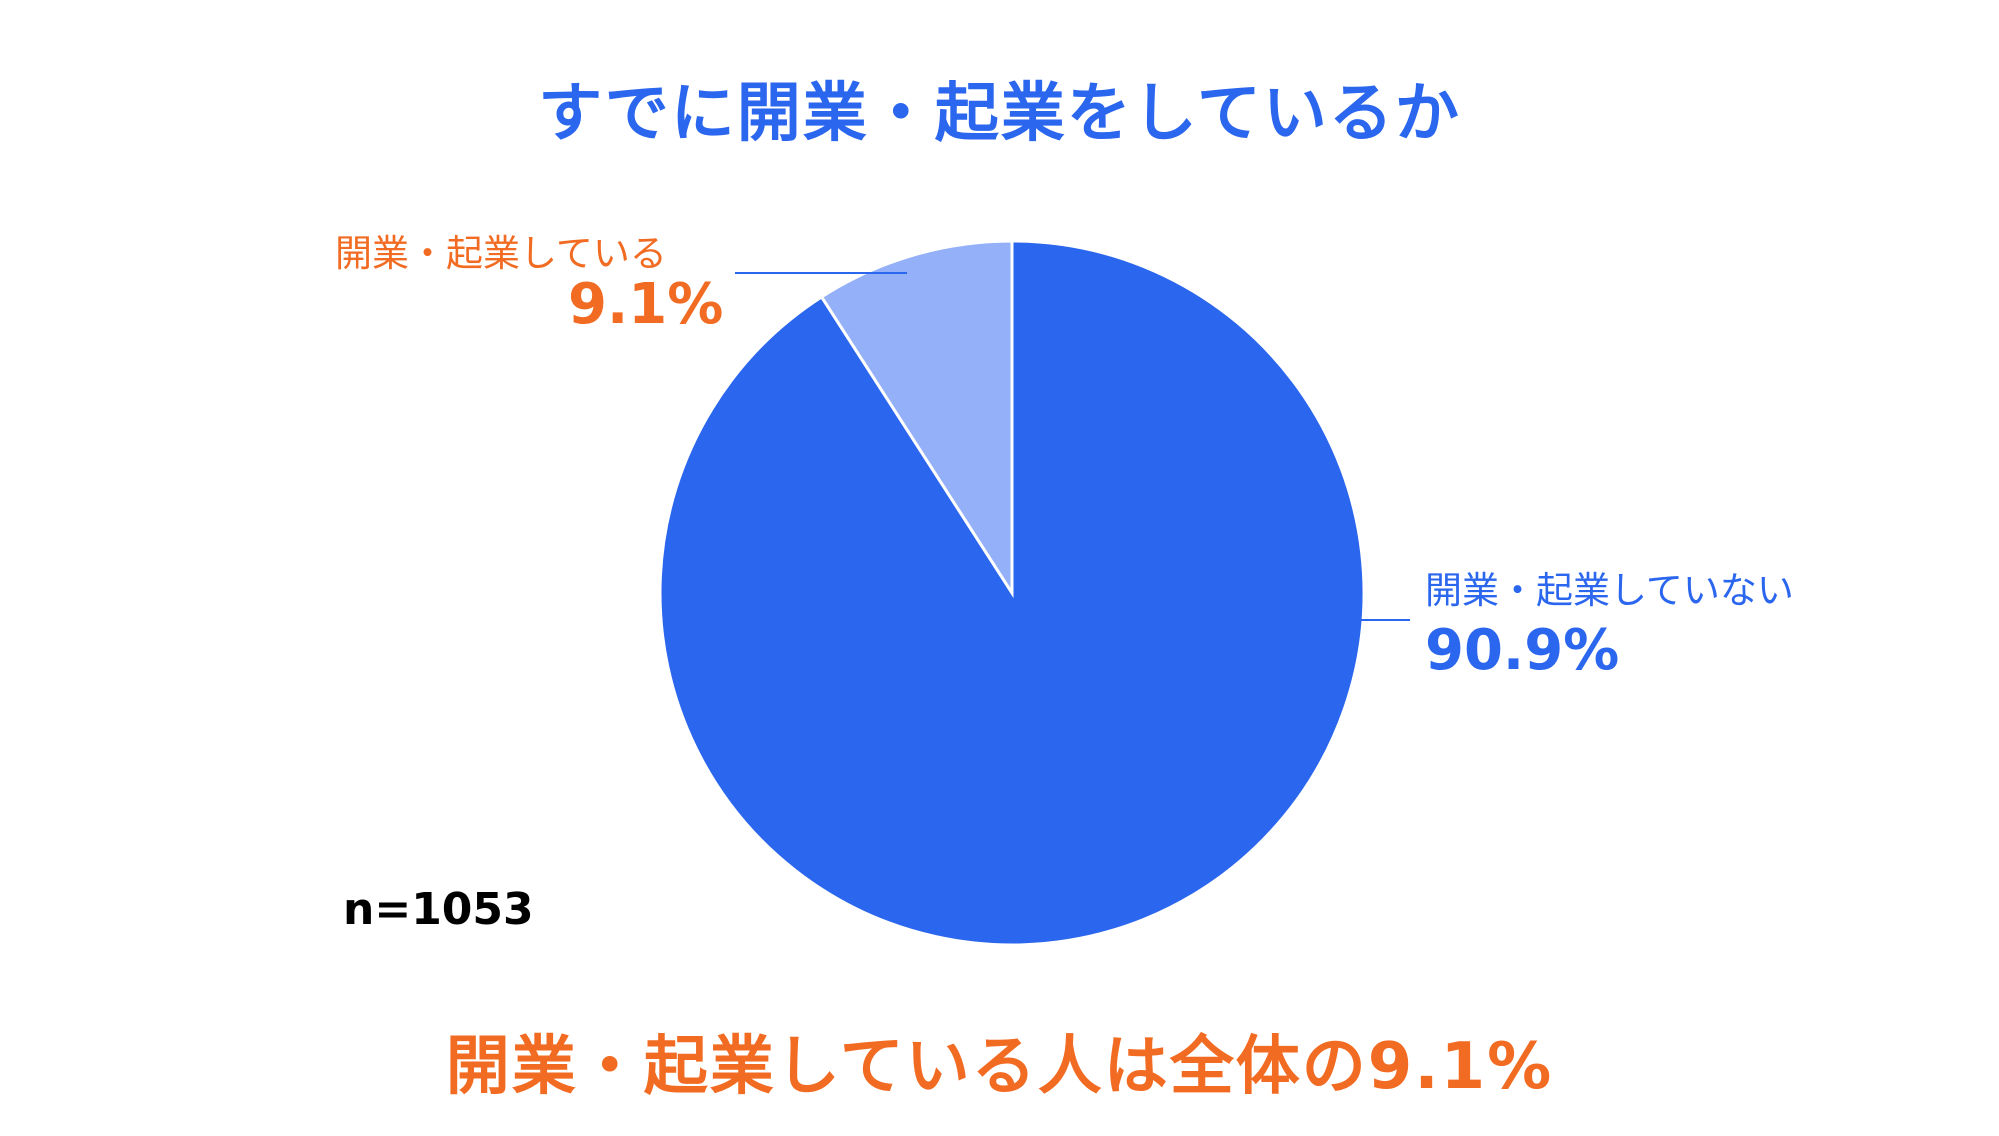  What do you see at coordinates (999, 1067) in the screenshot?
I see `conclusion-text: 開業・起業している人は全体の9.1%` at bounding box center [999, 1067].